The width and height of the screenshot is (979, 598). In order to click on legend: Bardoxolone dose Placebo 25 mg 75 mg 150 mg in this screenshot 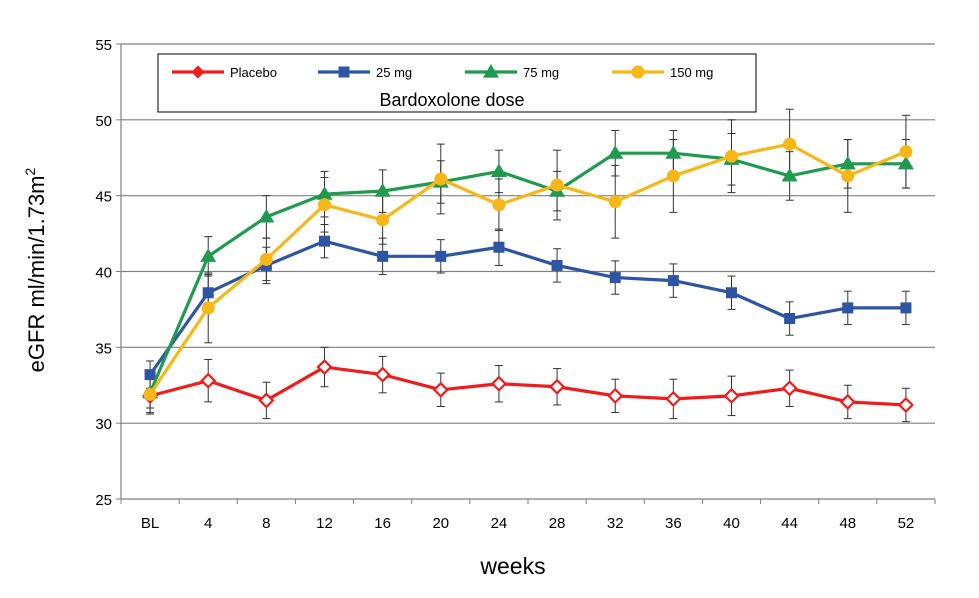, I will do `click(457, 83)`.